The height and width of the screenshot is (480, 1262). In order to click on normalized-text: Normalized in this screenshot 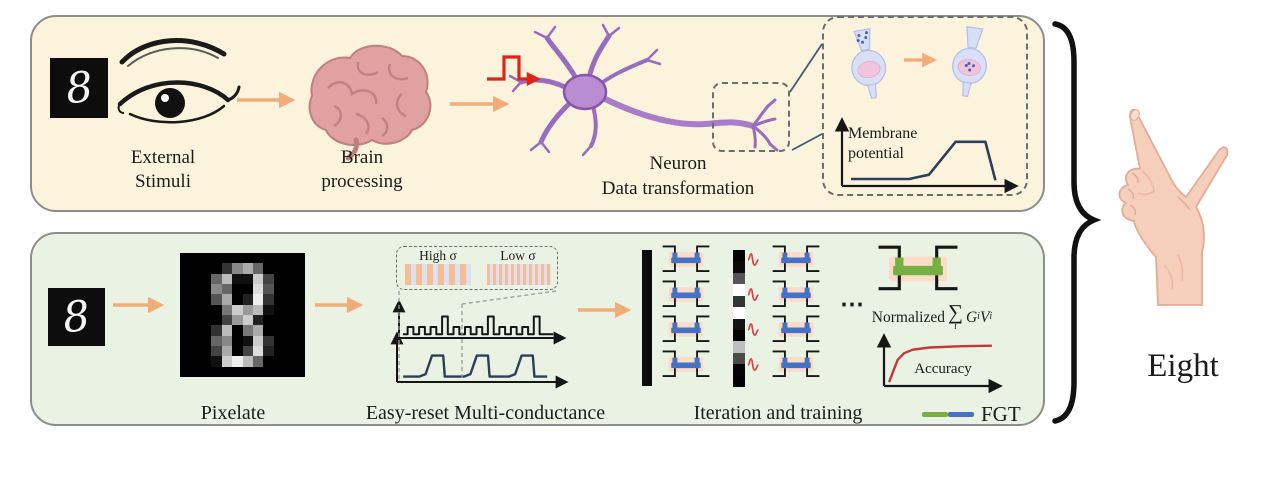, I will do `click(908, 317)`.